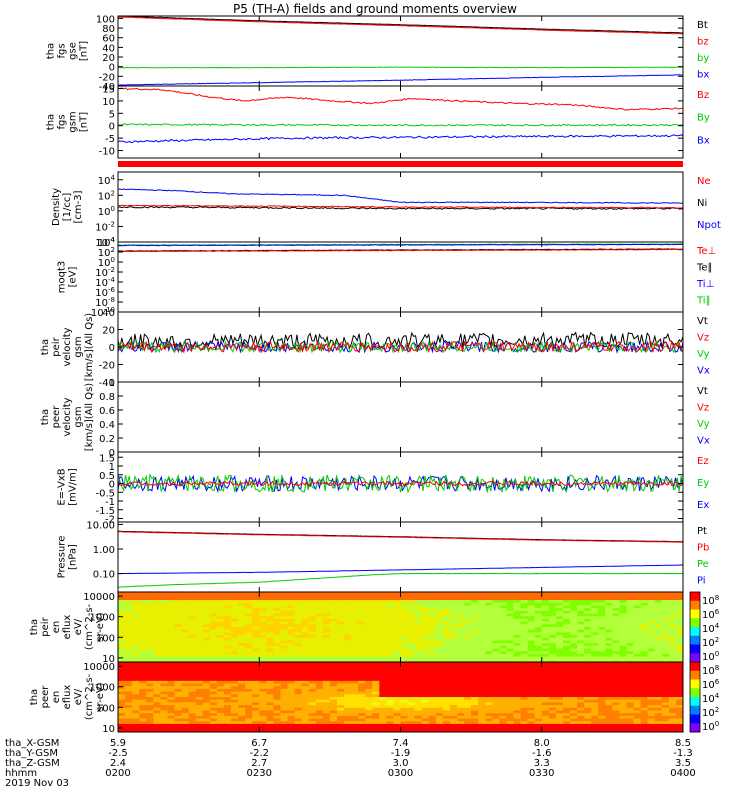  Describe the element at coordinates (56, 207) in the screenshot. I see `y-axis-label: Density` at that location.